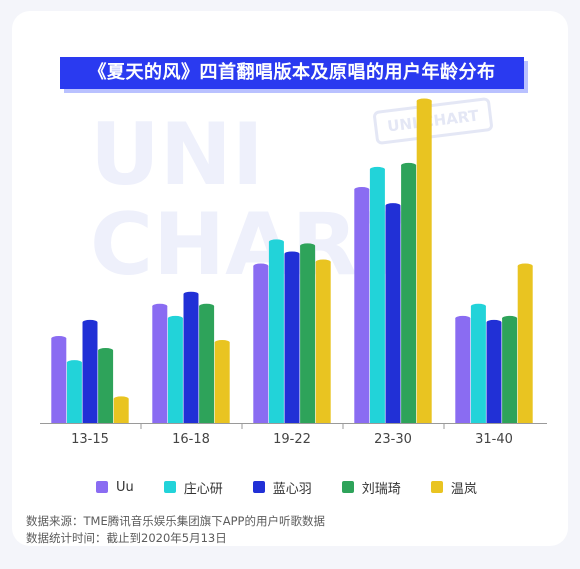 The width and height of the screenshot is (580, 569). Describe the element at coordinates (292, 439) in the screenshot. I see `x-tick-label: 19-22` at that location.